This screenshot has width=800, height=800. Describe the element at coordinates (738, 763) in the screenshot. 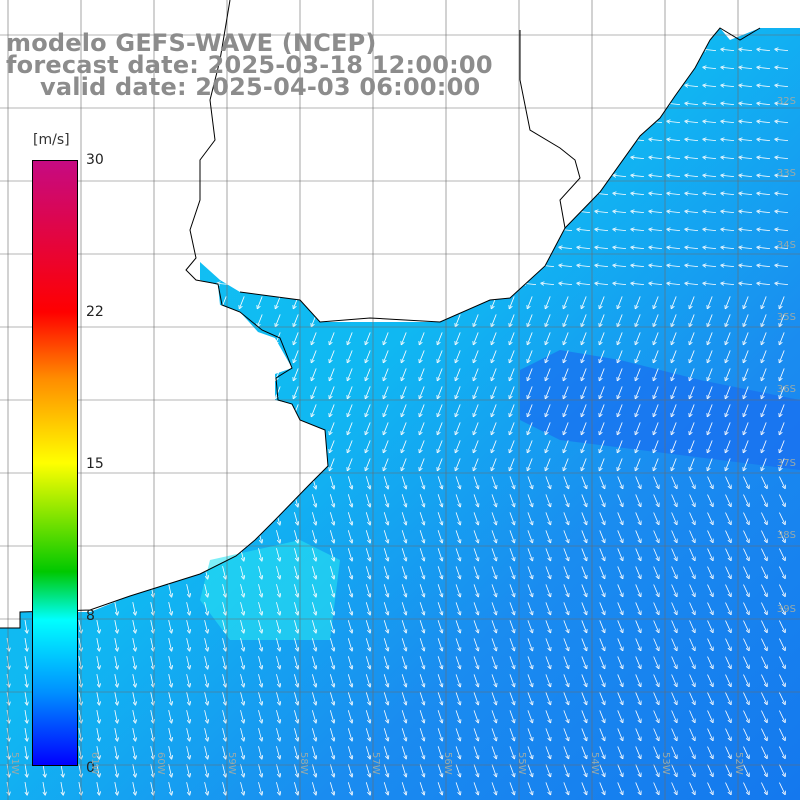

I see `lon-label: 52W` at that location.